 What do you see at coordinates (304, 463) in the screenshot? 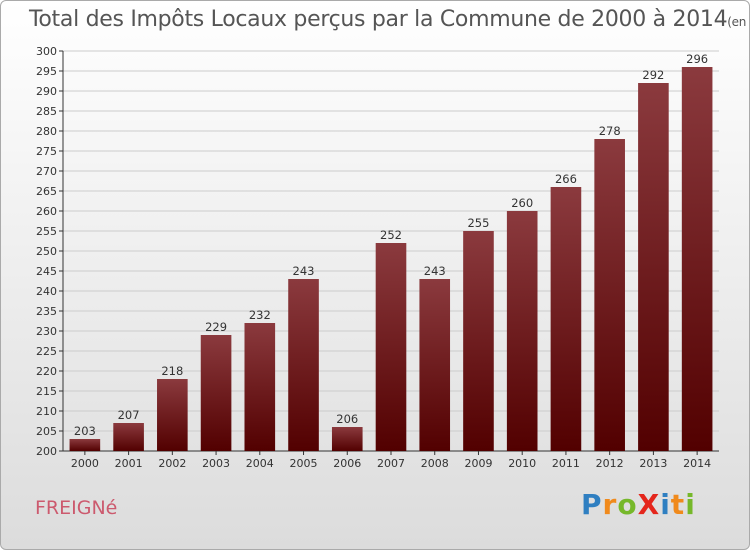
I see `x-tick-label: 2005` at bounding box center [304, 463].